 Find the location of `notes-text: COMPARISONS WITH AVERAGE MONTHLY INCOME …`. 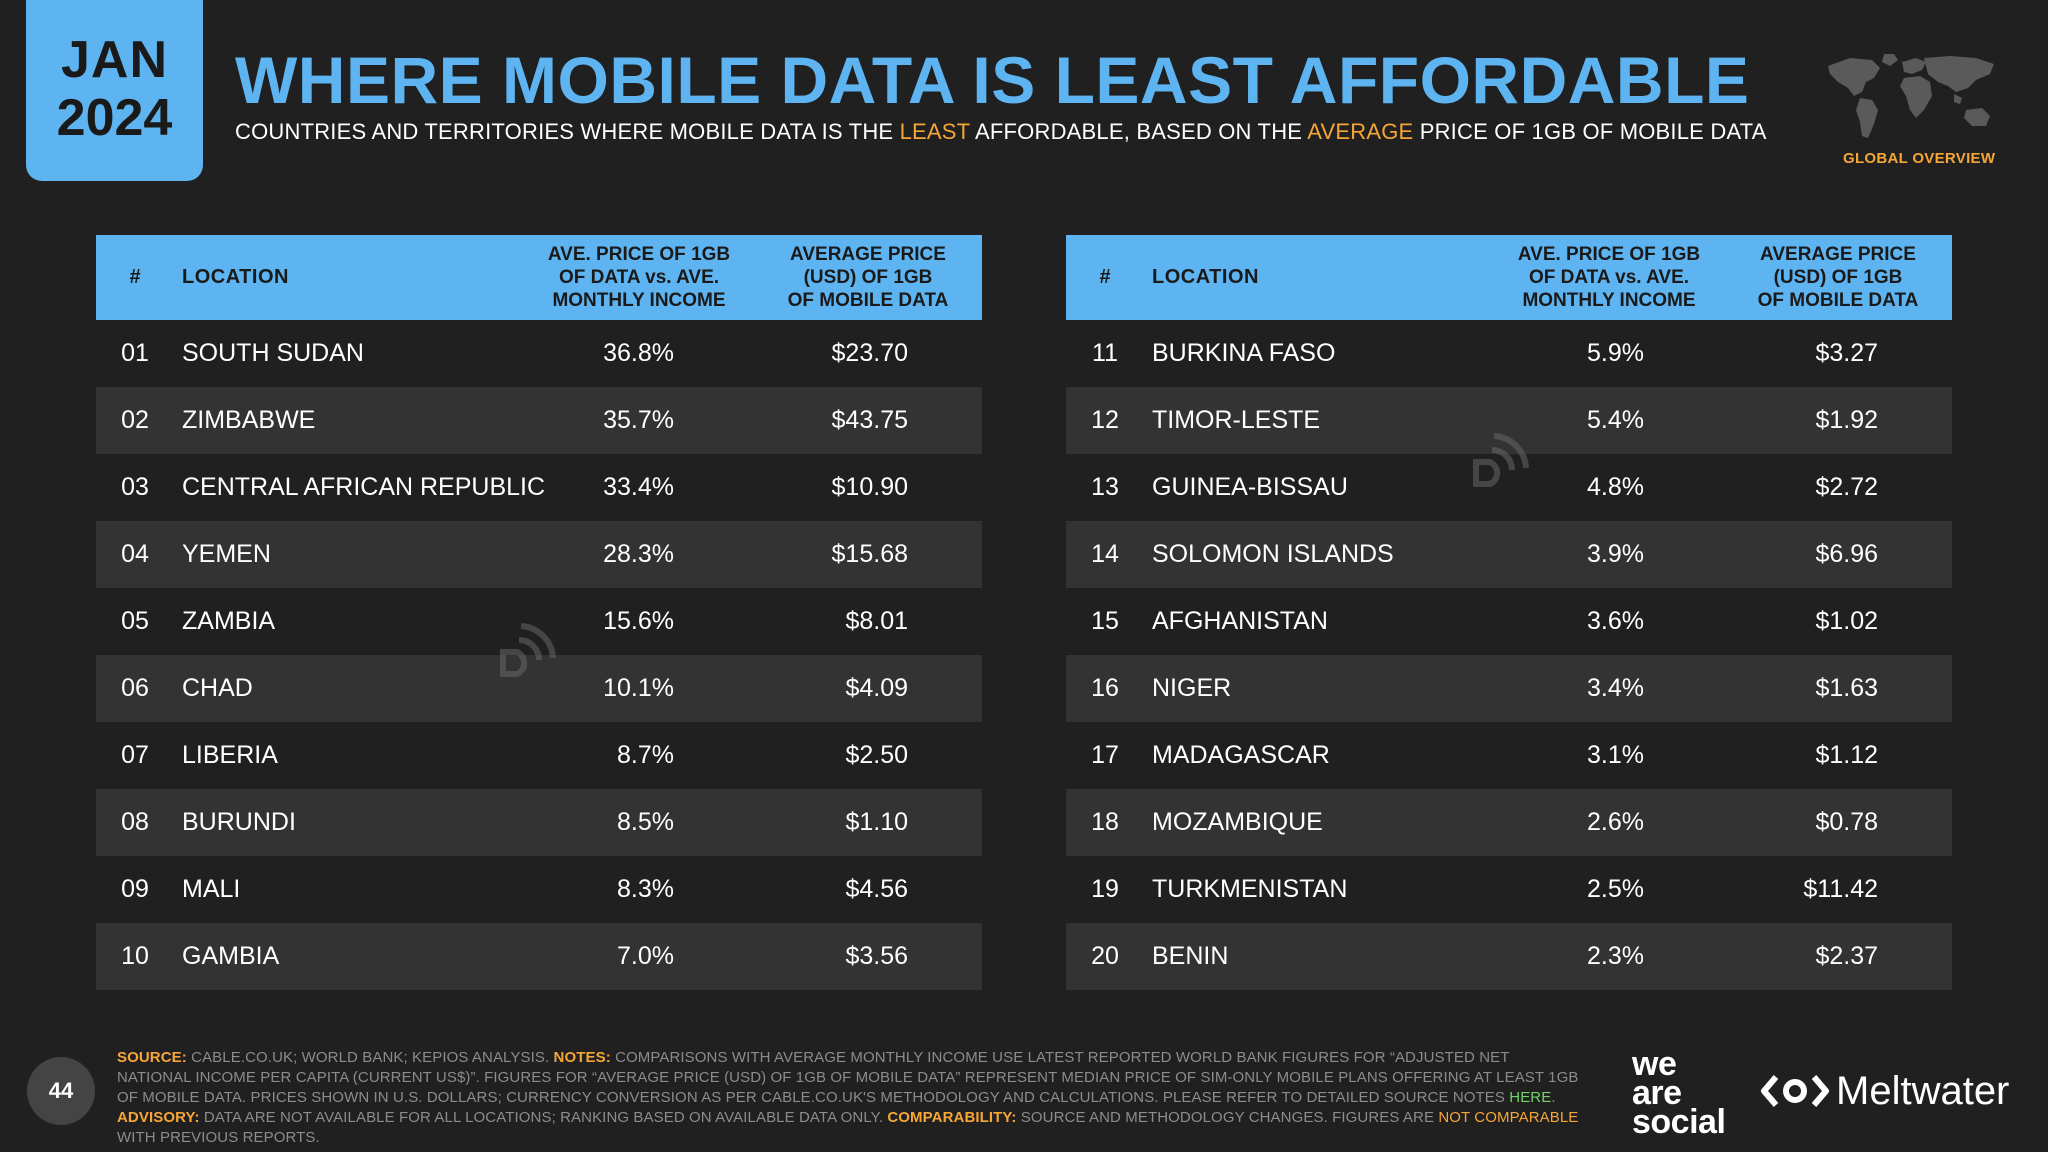

notes-text: COMPARISONS WITH AVERAGE MONTHLY INCOME … is located at coordinates (848, 1077).